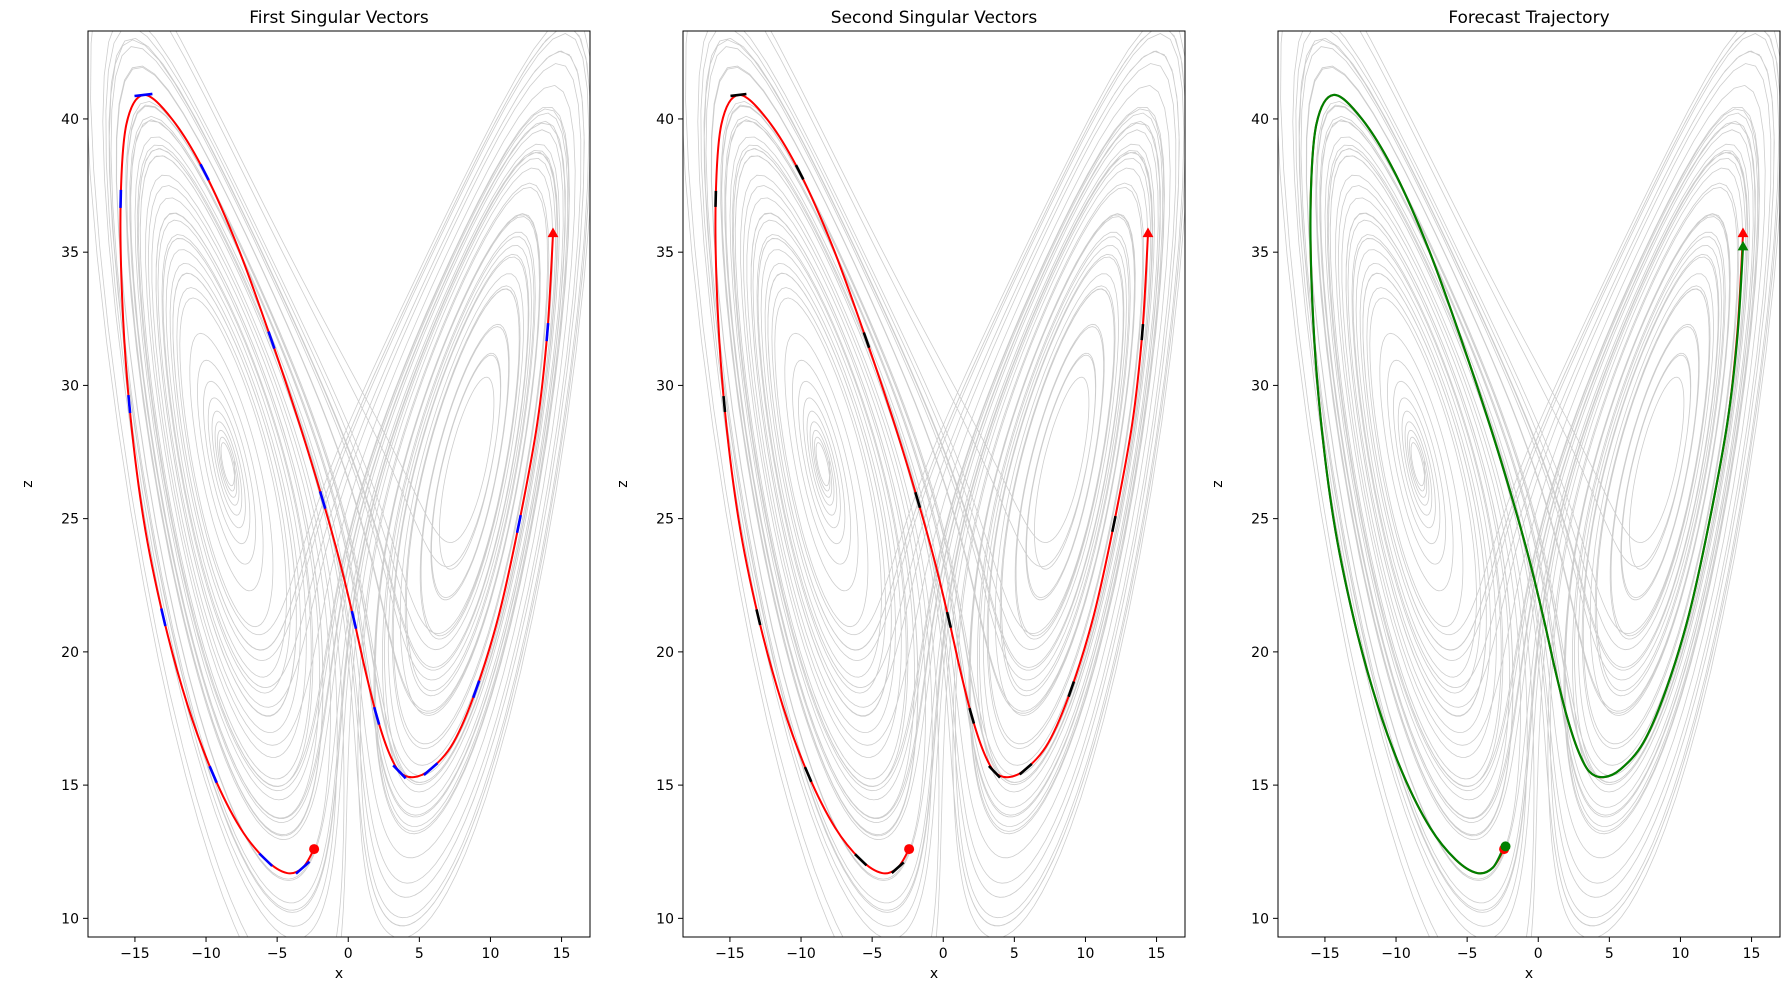 The image size is (1790, 989). Describe the element at coordinates (339, 18) in the screenshot. I see `chart-title: First Singular Vectors` at that location.